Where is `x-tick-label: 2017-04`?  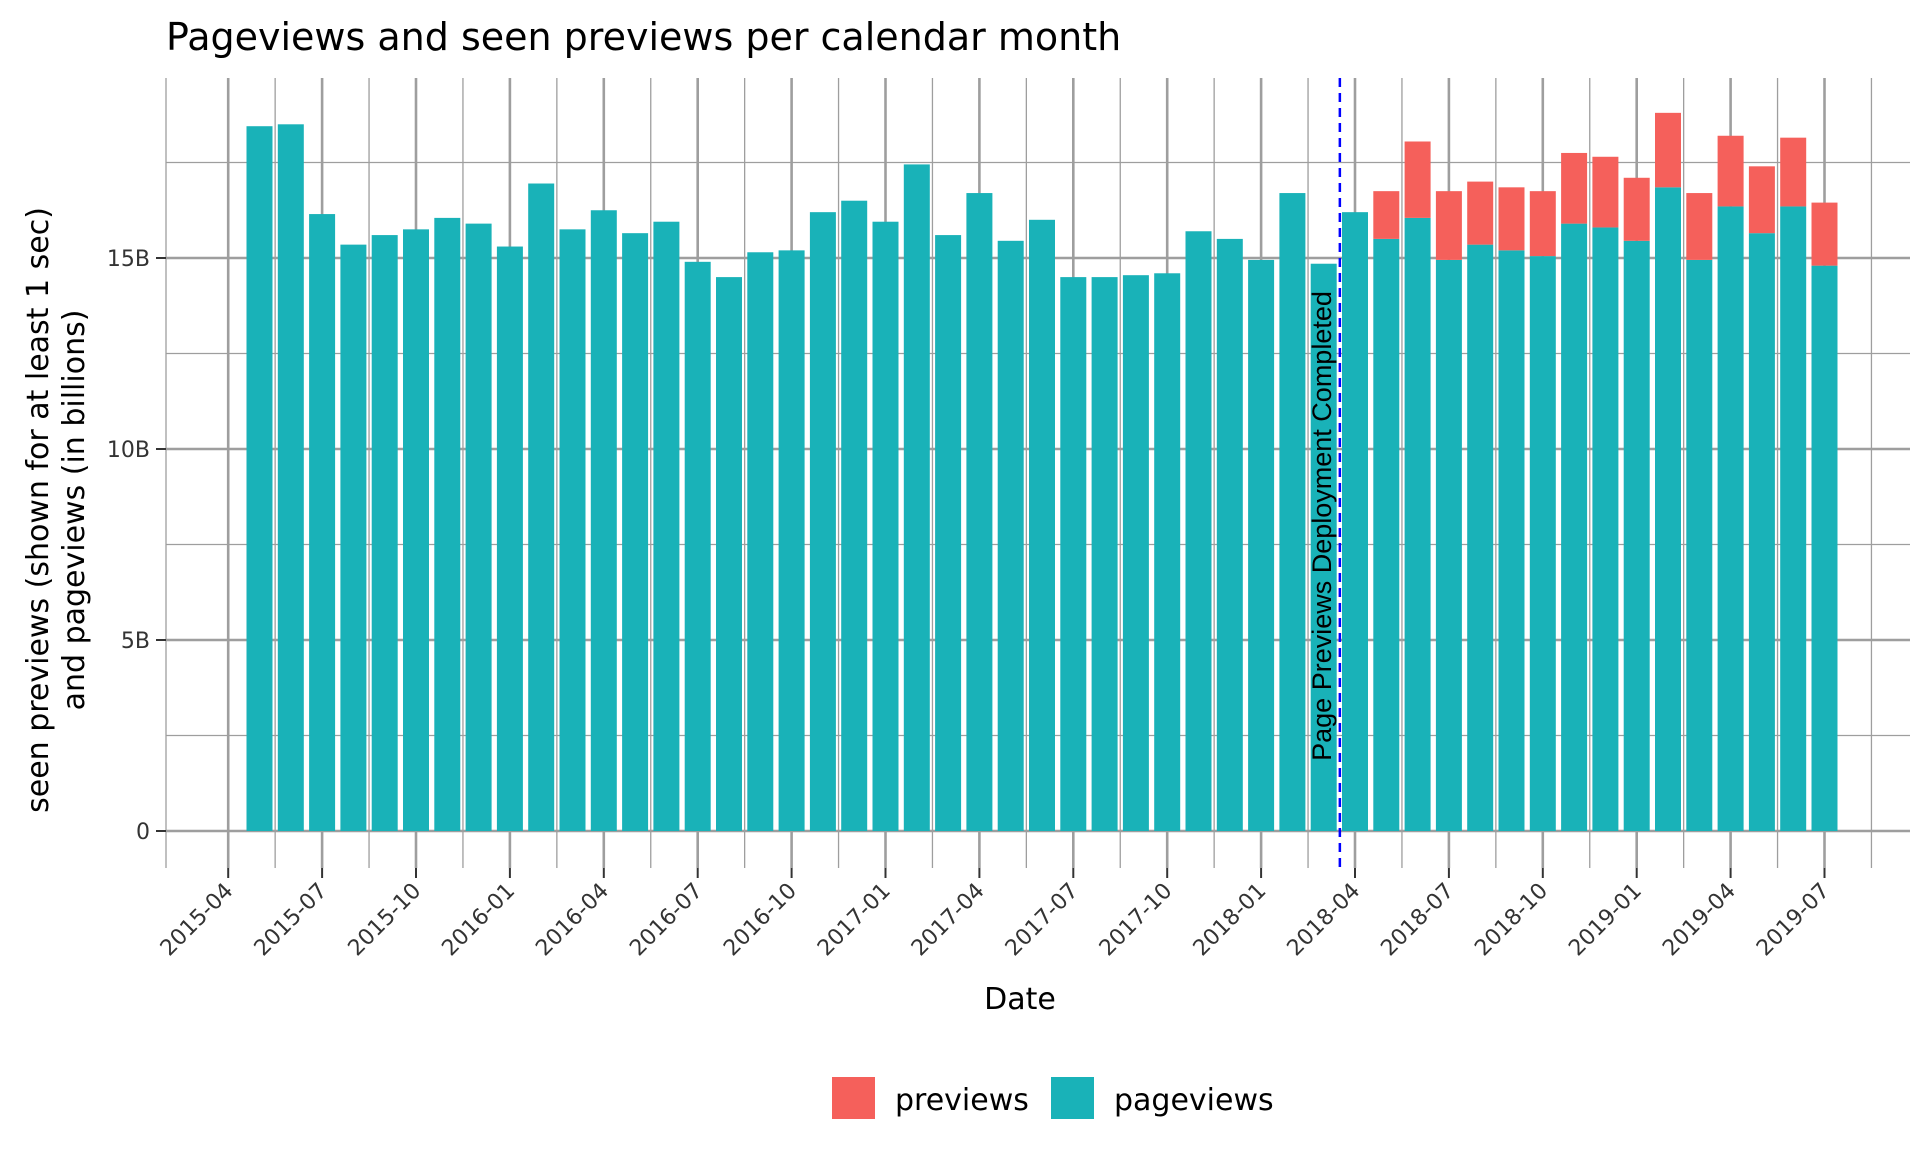
x-tick-label: 2017-04 is located at coordinates (948, 920).